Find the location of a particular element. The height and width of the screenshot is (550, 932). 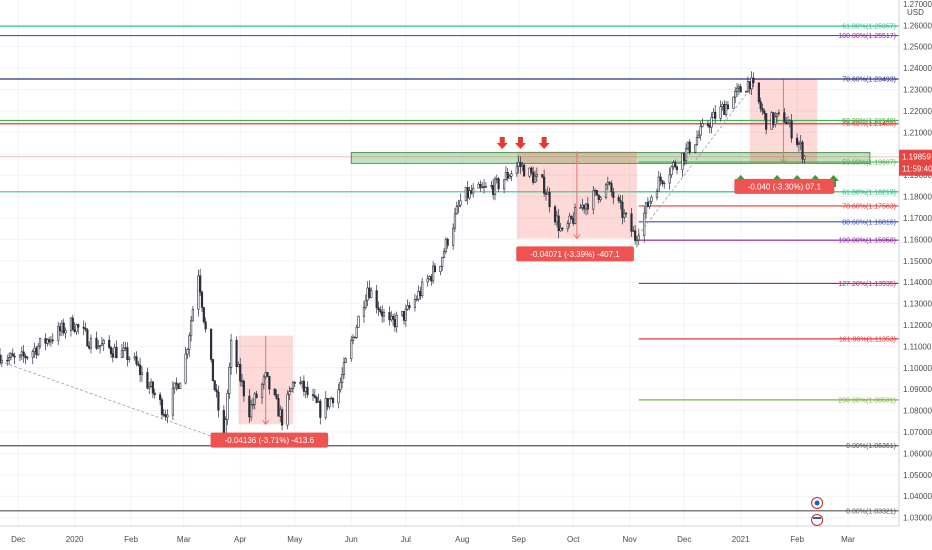

y-tick-label: 1.23000 is located at coordinates (917, 89).